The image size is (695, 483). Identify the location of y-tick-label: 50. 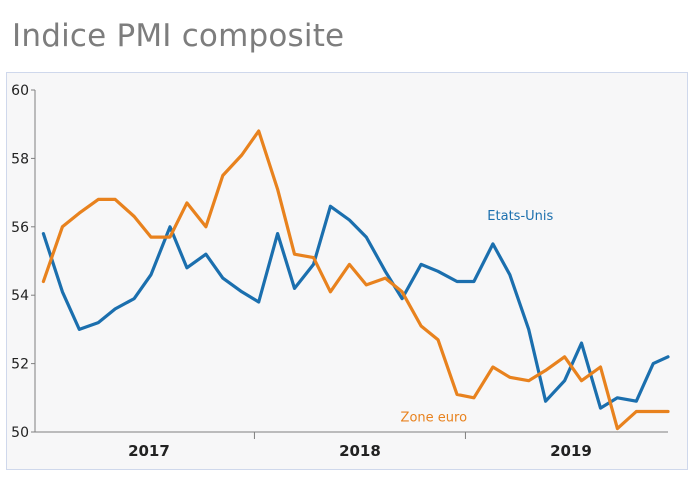
(20, 433).